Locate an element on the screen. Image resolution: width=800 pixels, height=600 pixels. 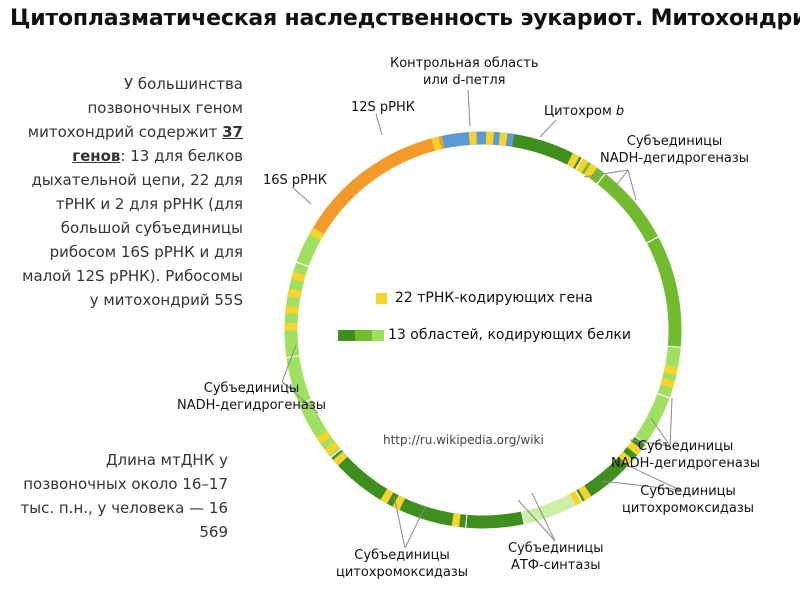
label-nadh-left-line2: NADH-дегидрогеназы is located at coordinates (252, 405).